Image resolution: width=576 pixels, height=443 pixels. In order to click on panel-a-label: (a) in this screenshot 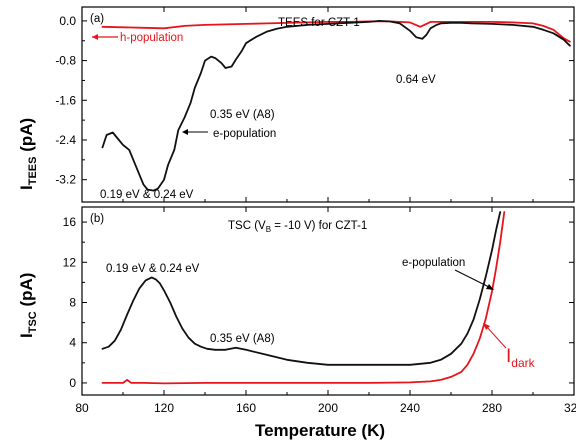, I will do `click(97, 19)`.